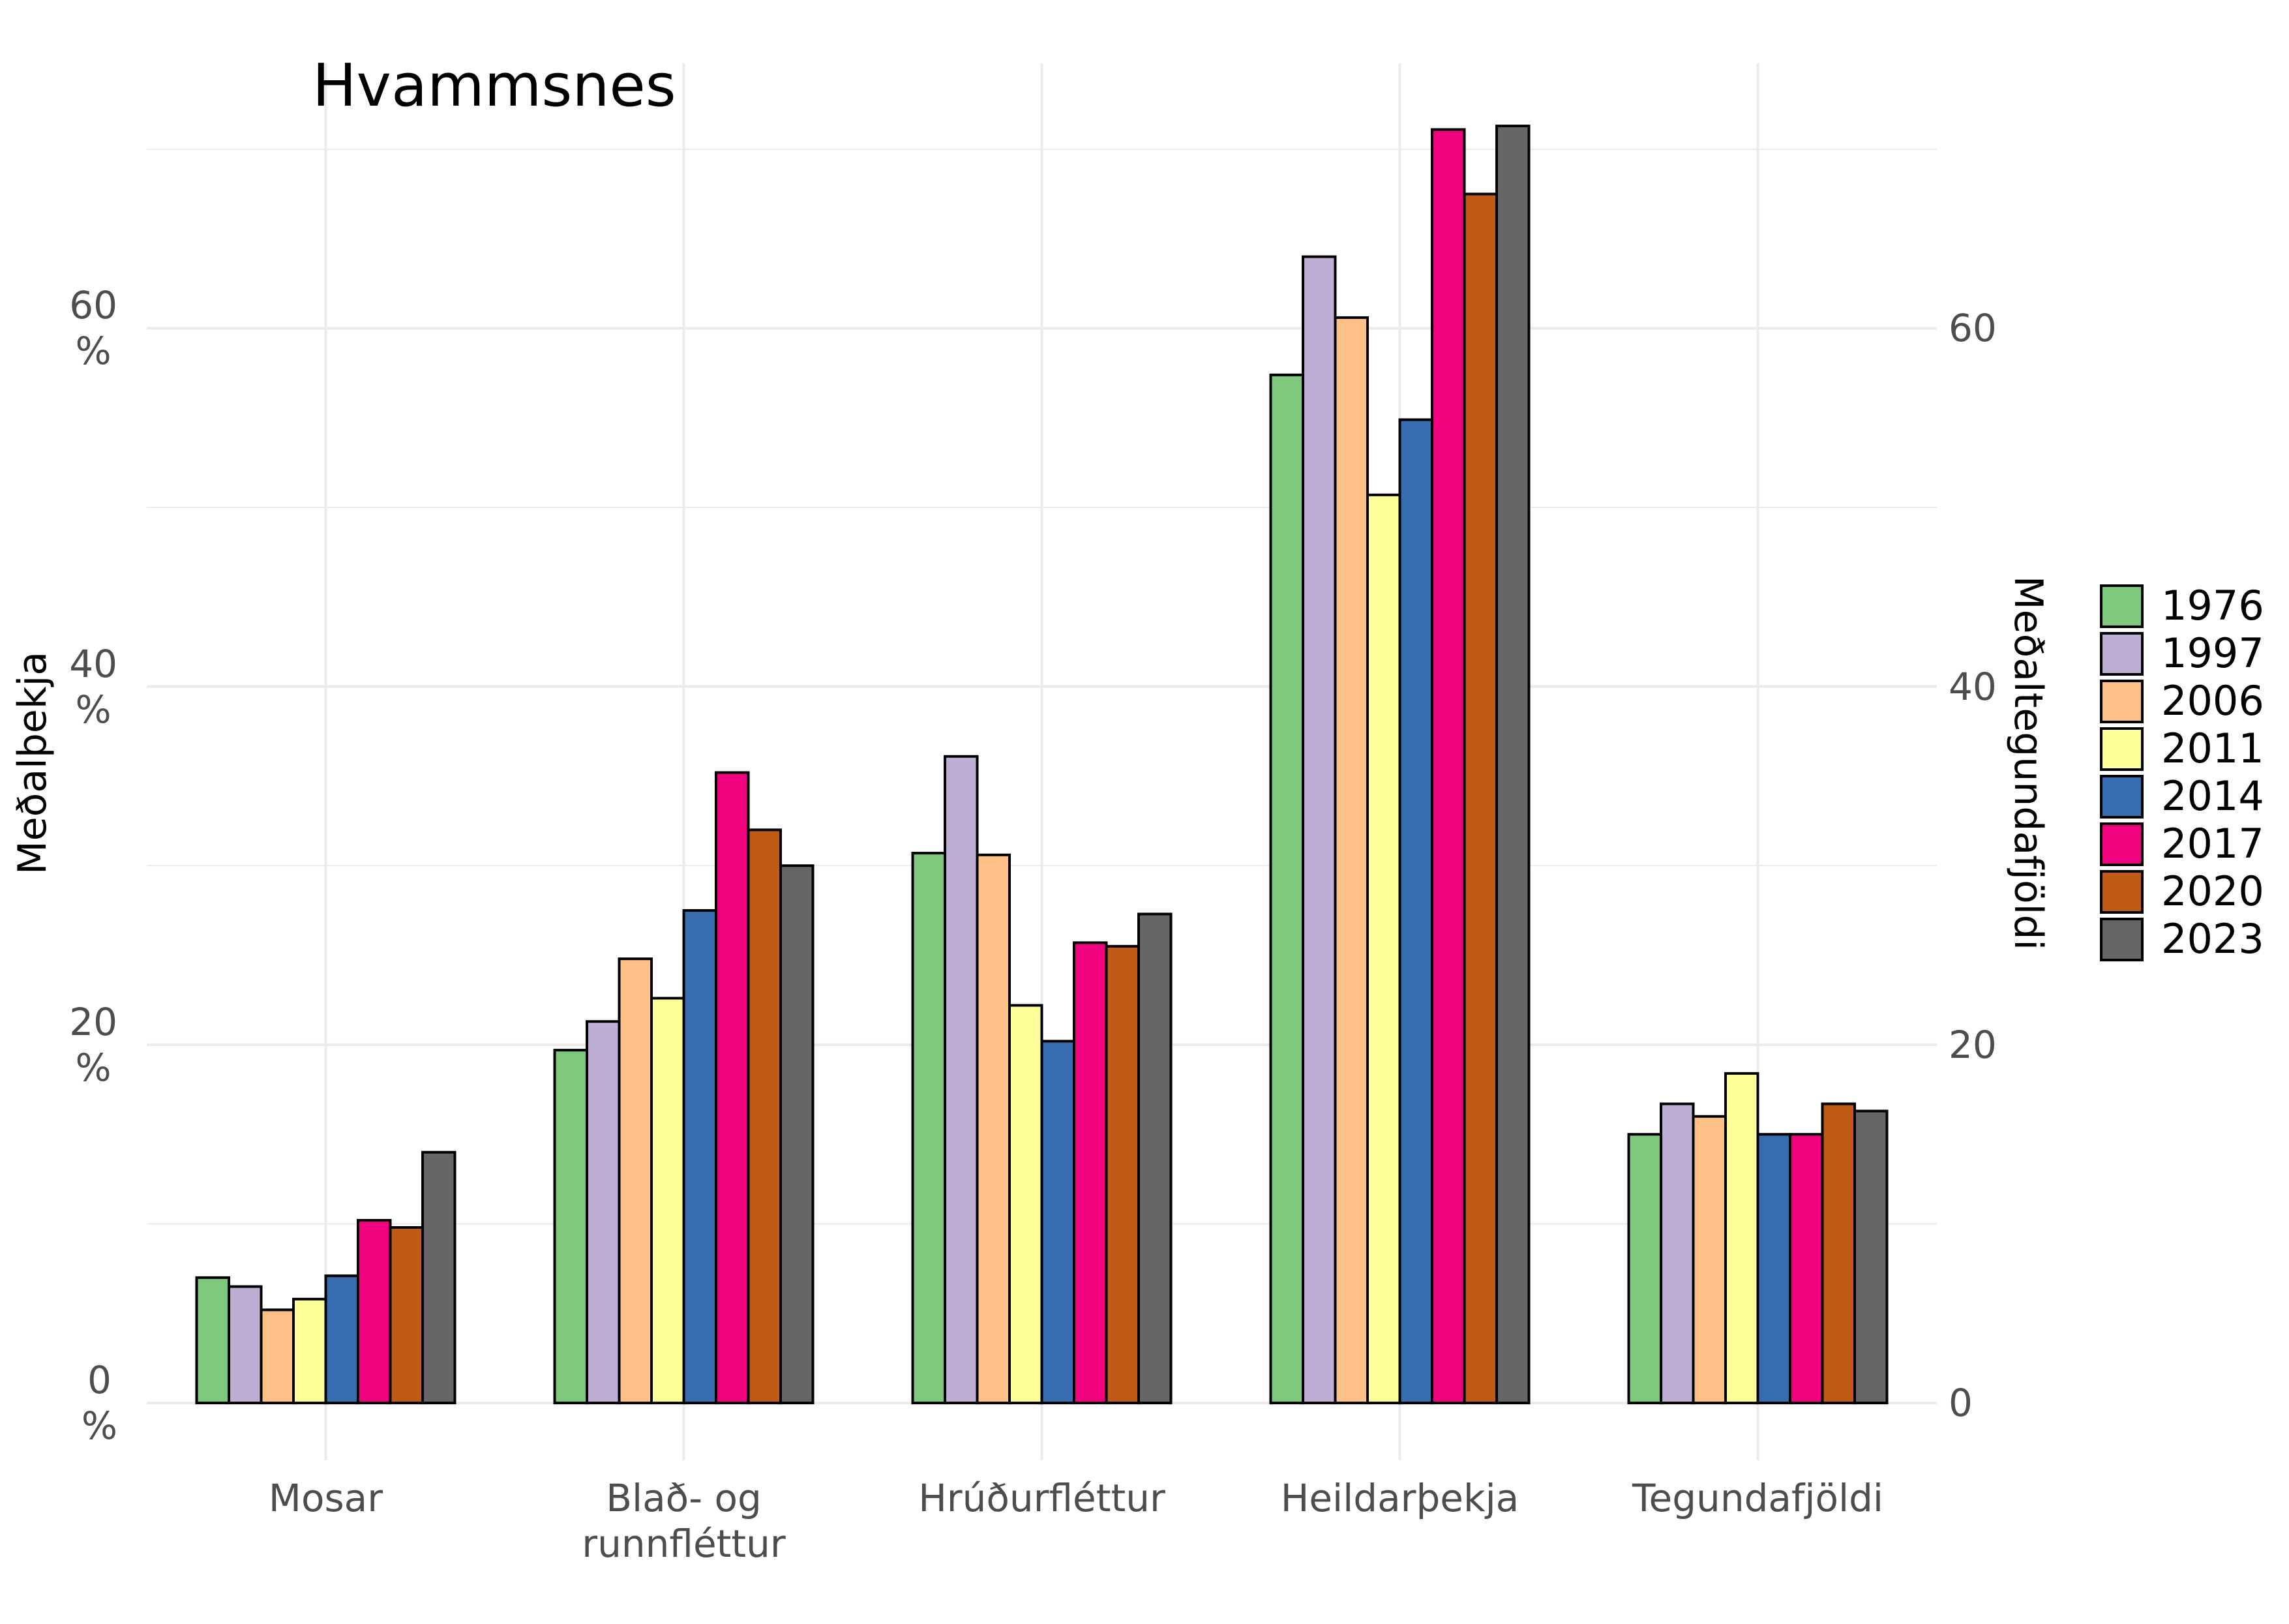 This screenshot has width=2289, height=1624. What do you see at coordinates (2212, 939) in the screenshot?
I see `legend-label: 2023` at bounding box center [2212, 939].